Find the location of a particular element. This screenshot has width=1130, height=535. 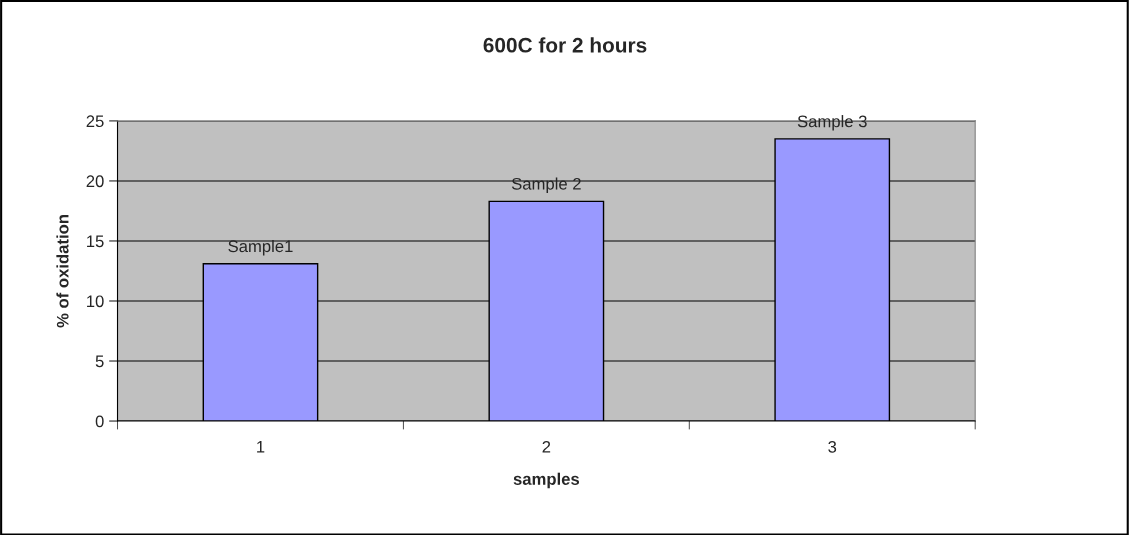

y-tick-label: 5 is located at coordinates (99, 361).